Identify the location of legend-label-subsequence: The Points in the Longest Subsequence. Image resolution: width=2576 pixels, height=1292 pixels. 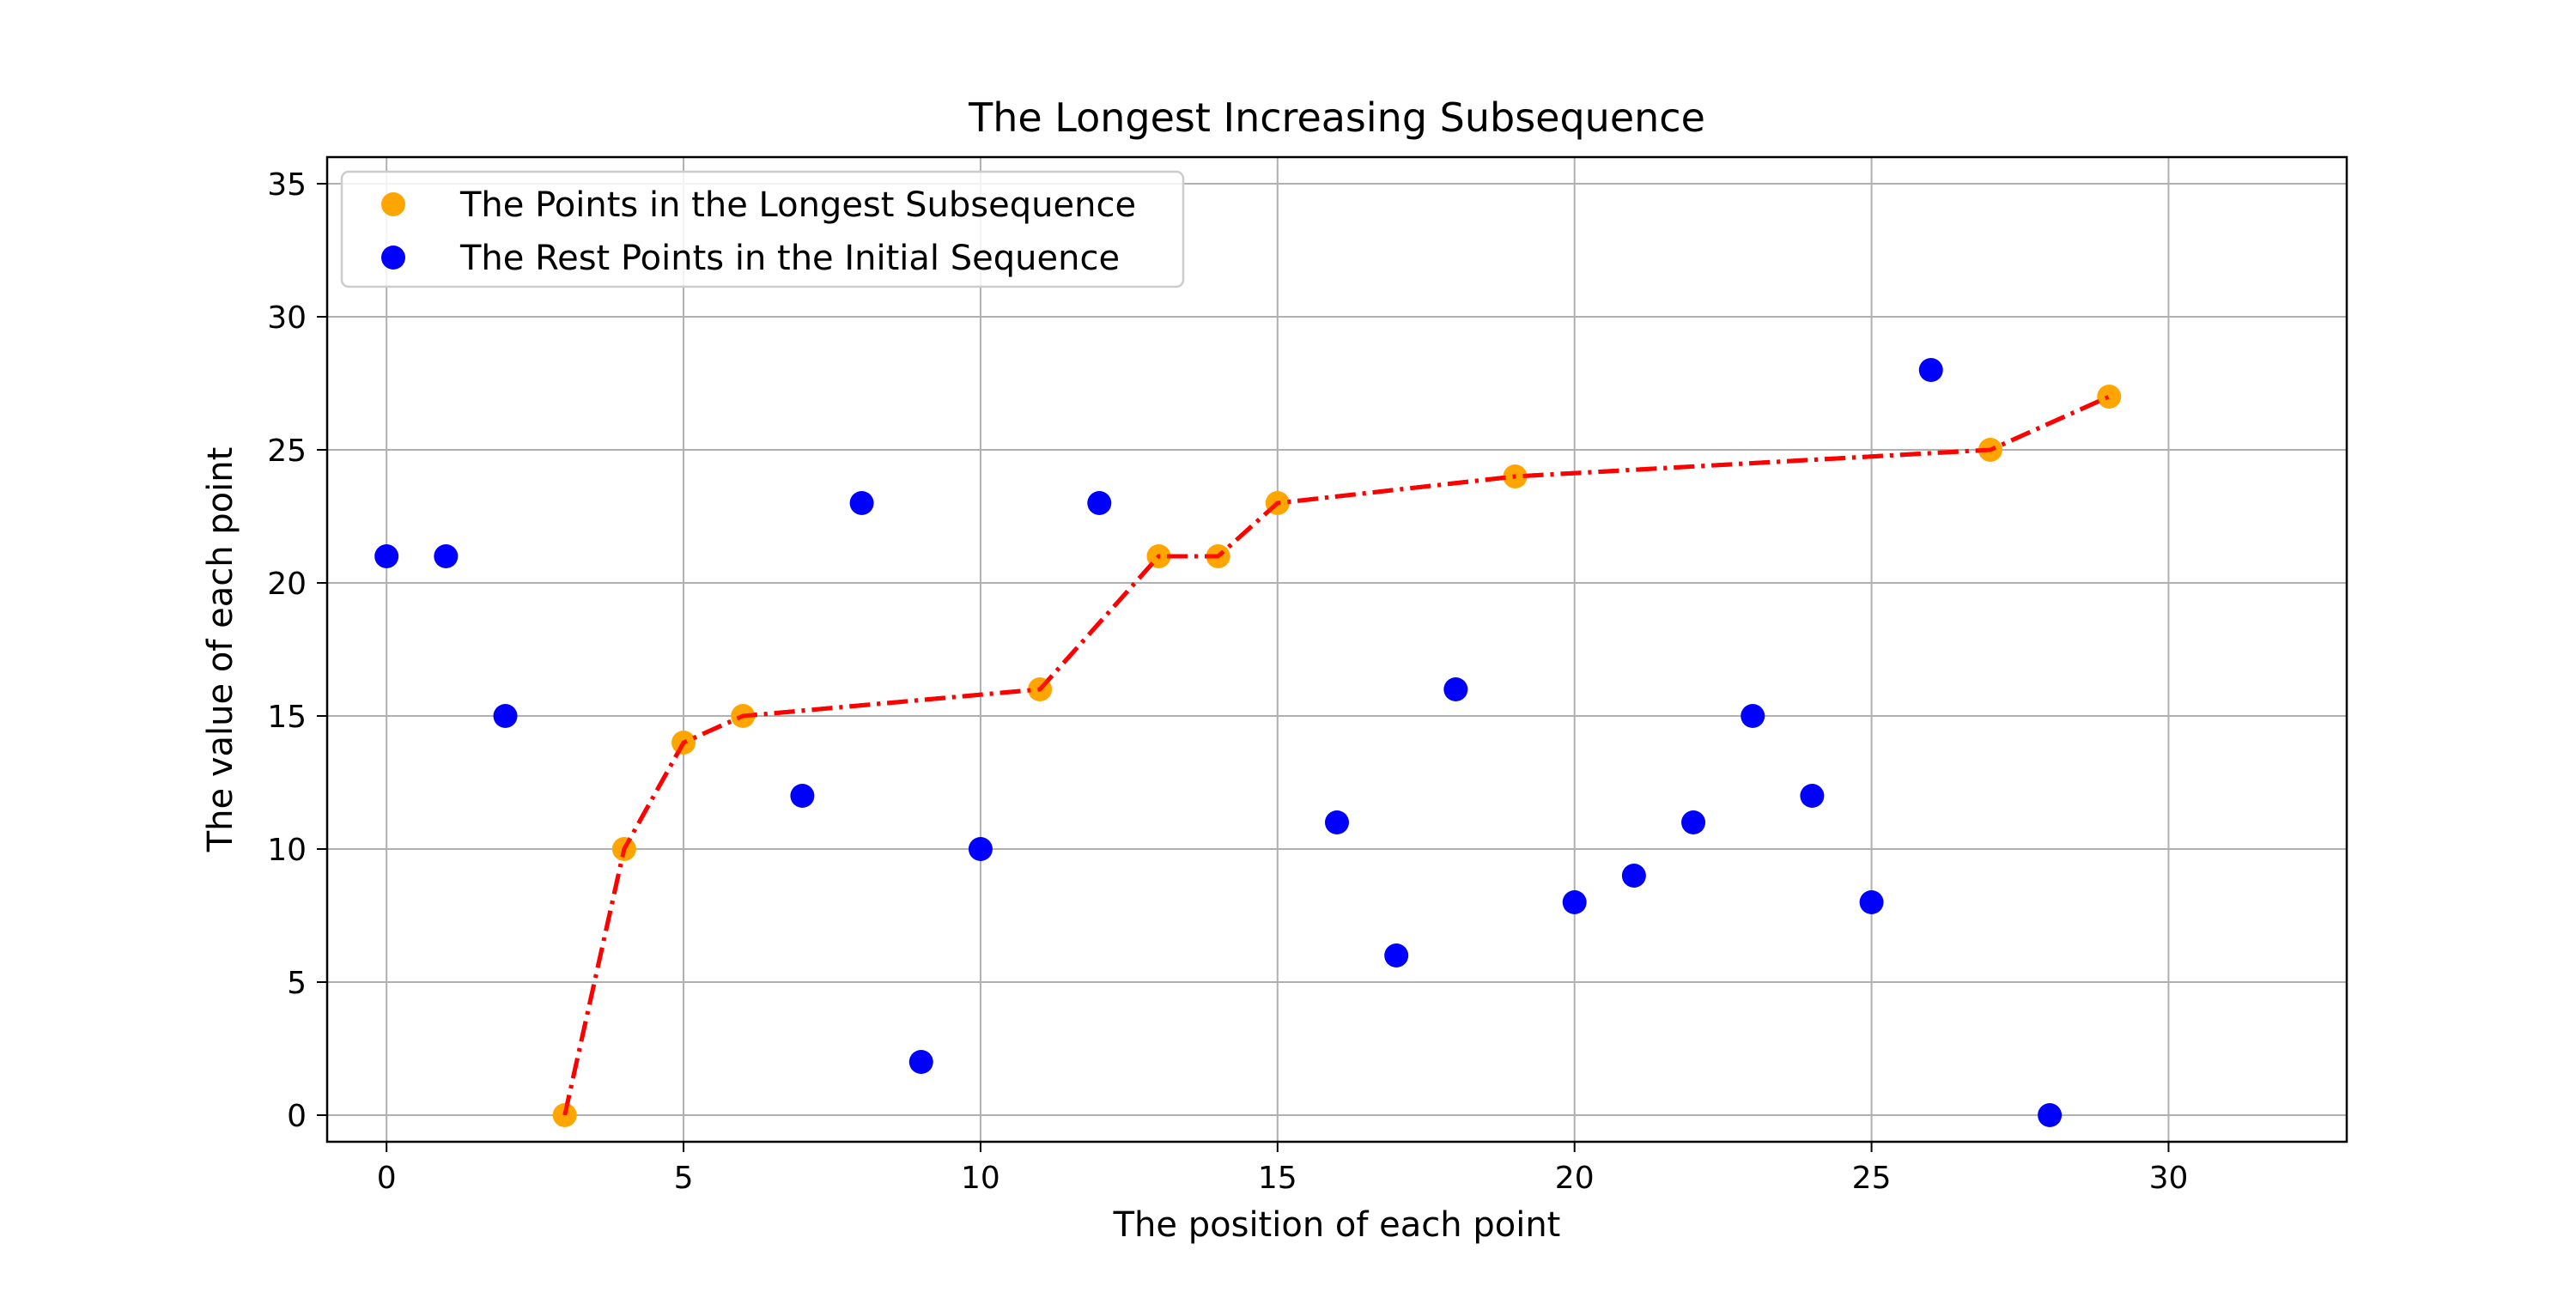
(797, 205).